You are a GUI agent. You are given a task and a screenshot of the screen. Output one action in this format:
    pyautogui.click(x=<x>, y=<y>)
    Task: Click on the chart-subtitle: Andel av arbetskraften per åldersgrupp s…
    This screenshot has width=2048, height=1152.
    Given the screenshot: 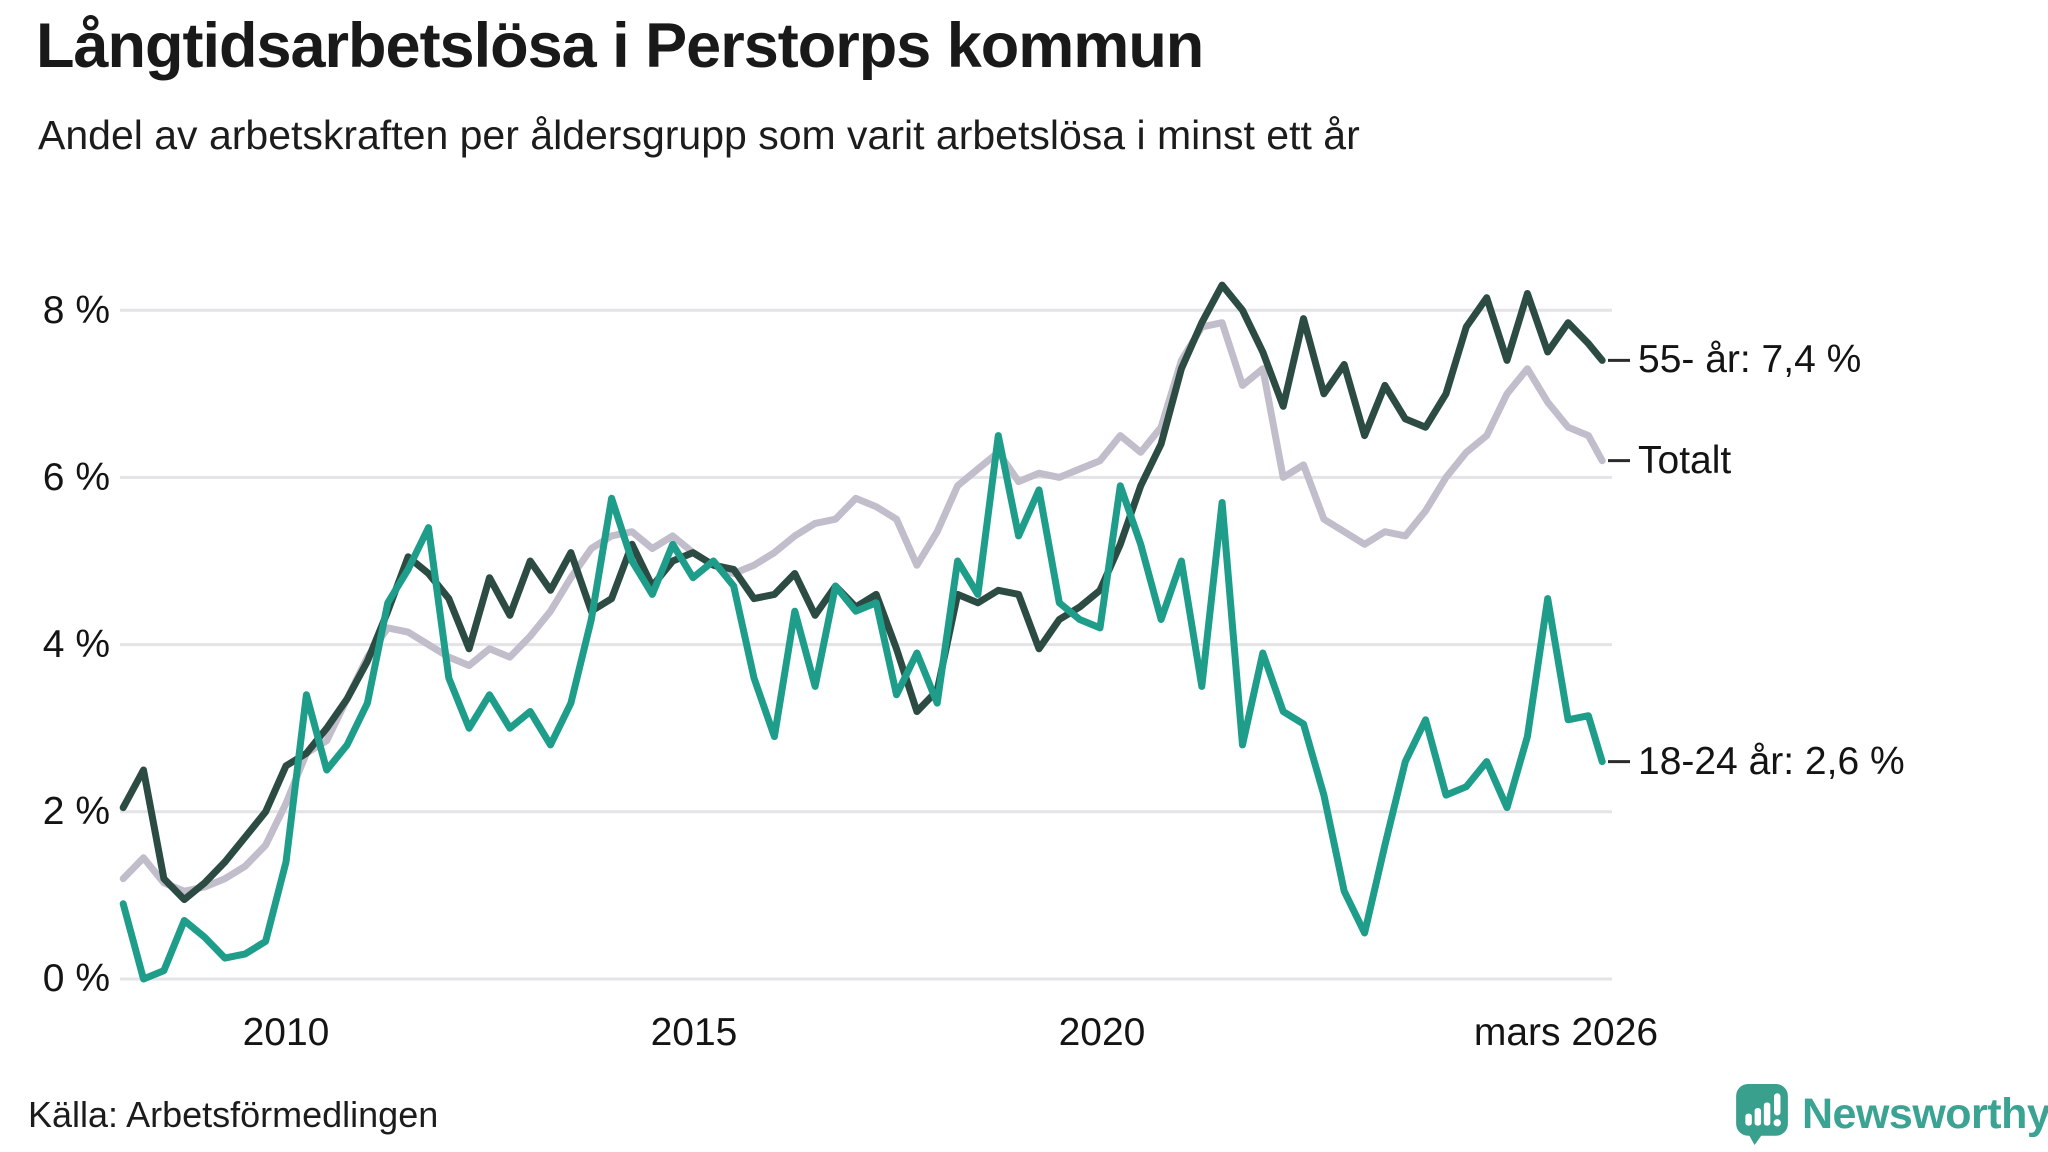 What is the action you would take?
    pyautogui.click(x=699, y=135)
    